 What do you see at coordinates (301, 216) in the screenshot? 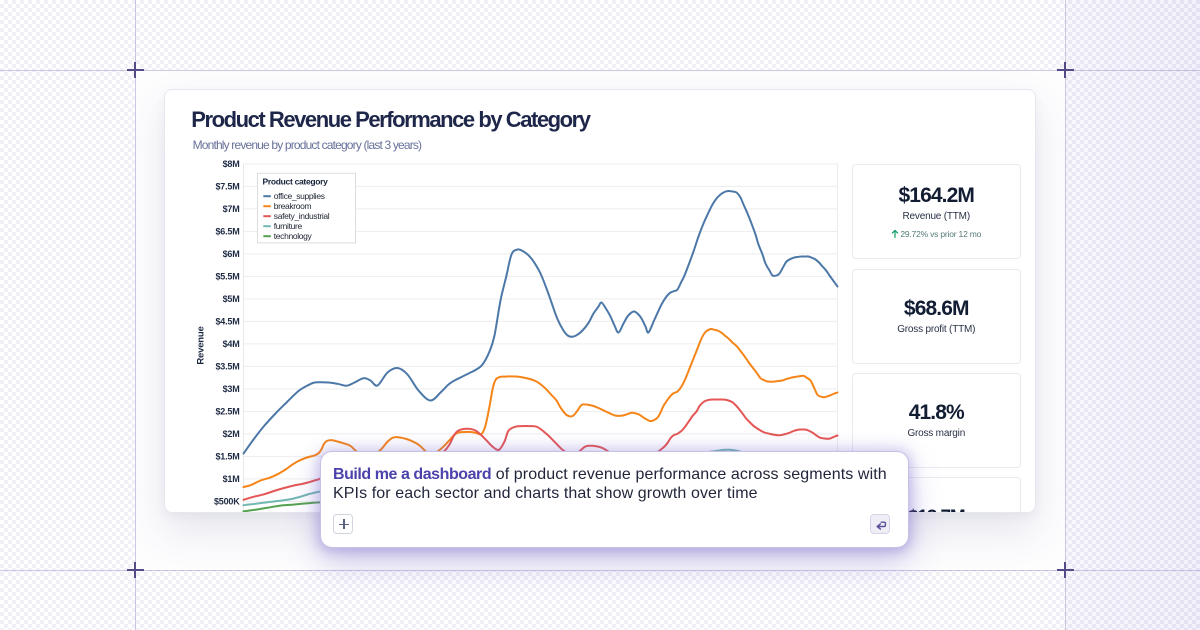
I see `svg-text: safety_industrial` at bounding box center [301, 216].